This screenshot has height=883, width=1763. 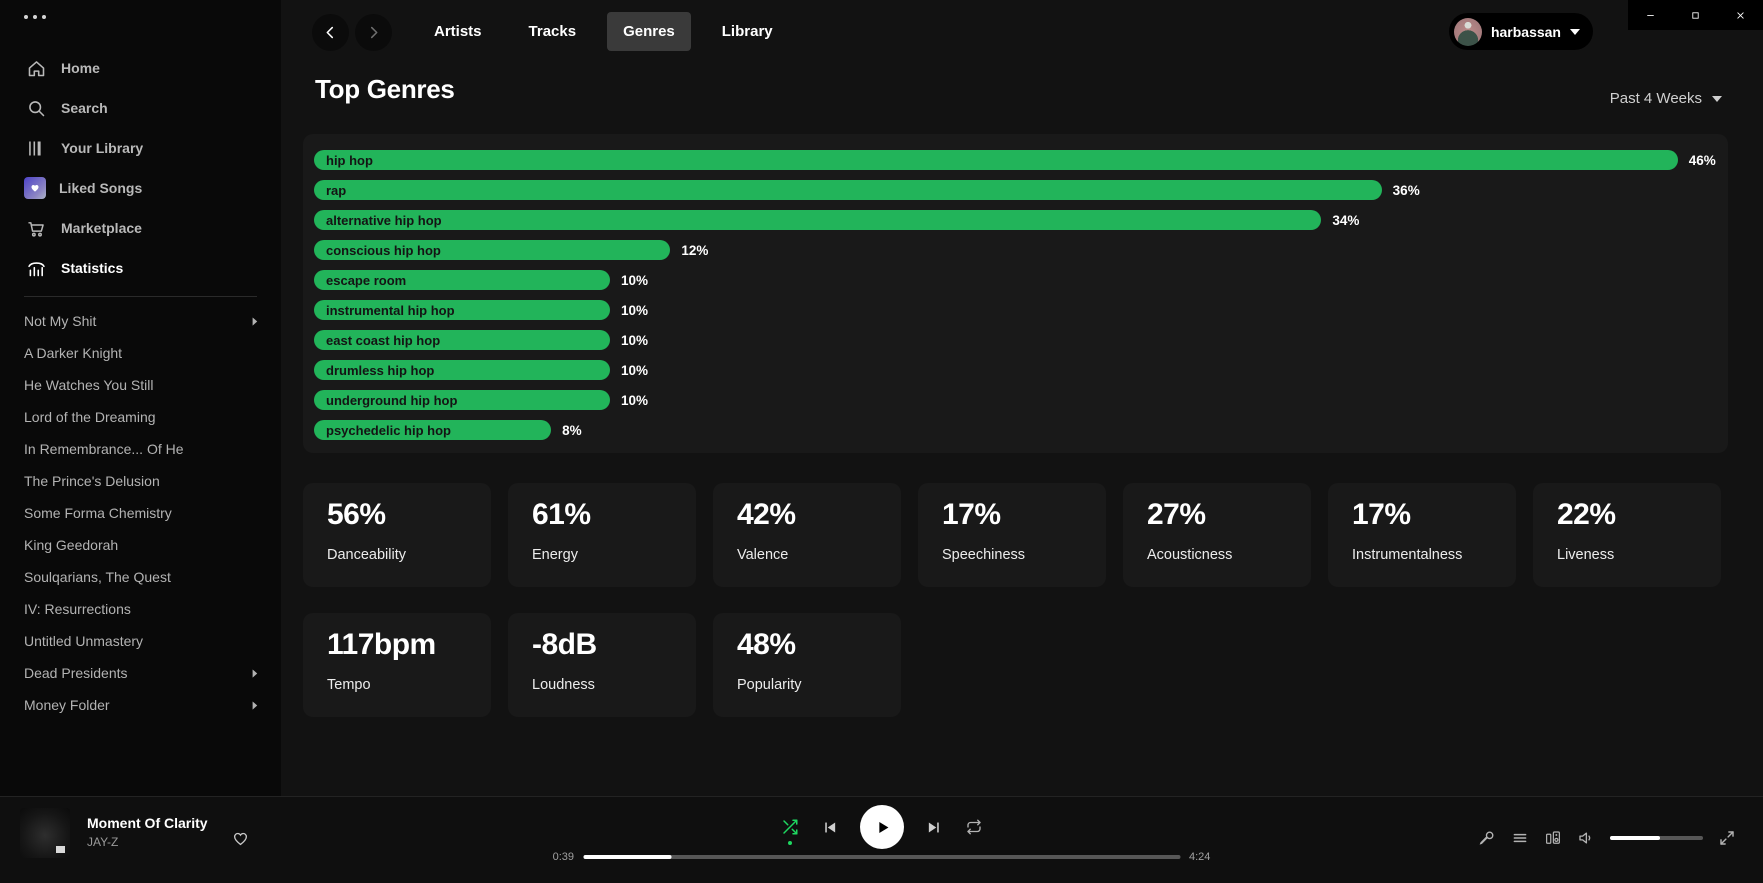 What do you see at coordinates (602, 665) in the screenshot?
I see `stat-card-loudness: -8dB Loudness` at bounding box center [602, 665].